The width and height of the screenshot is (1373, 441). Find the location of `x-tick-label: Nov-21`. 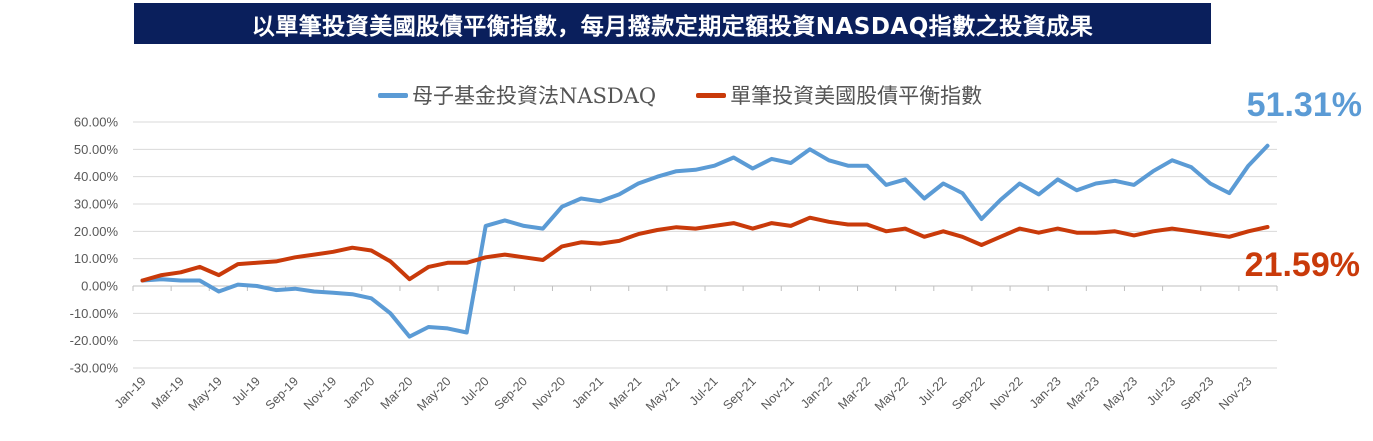

x-tick-label: Nov-21 is located at coordinates (778, 393).